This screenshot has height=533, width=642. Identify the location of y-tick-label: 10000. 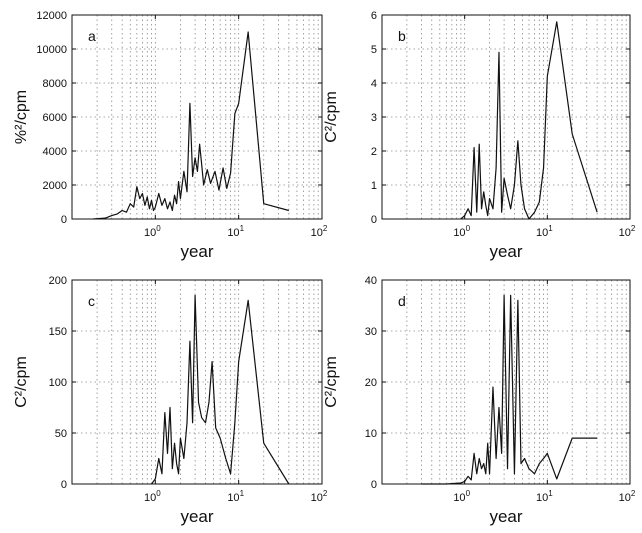
(51, 50).